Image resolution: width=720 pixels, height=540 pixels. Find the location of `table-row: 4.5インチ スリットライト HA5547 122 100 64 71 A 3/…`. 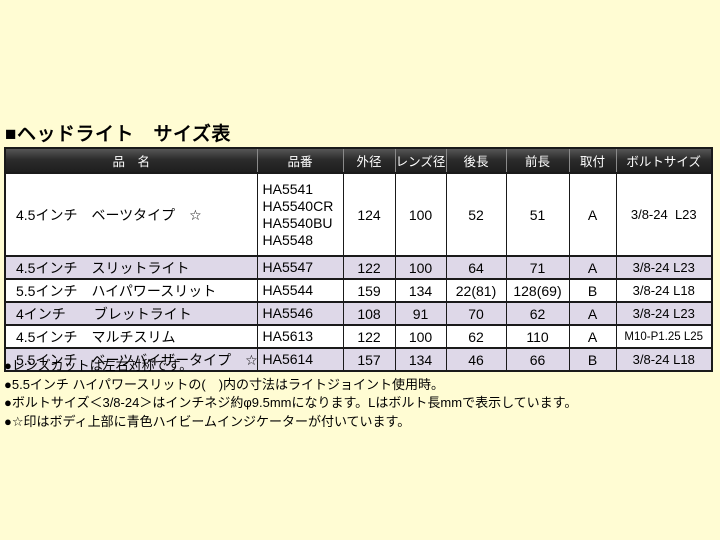

table-row: 4.5インチ スリットライト HA5547 122 100 64 71 A 3/… is located at coordinates (358, 267).